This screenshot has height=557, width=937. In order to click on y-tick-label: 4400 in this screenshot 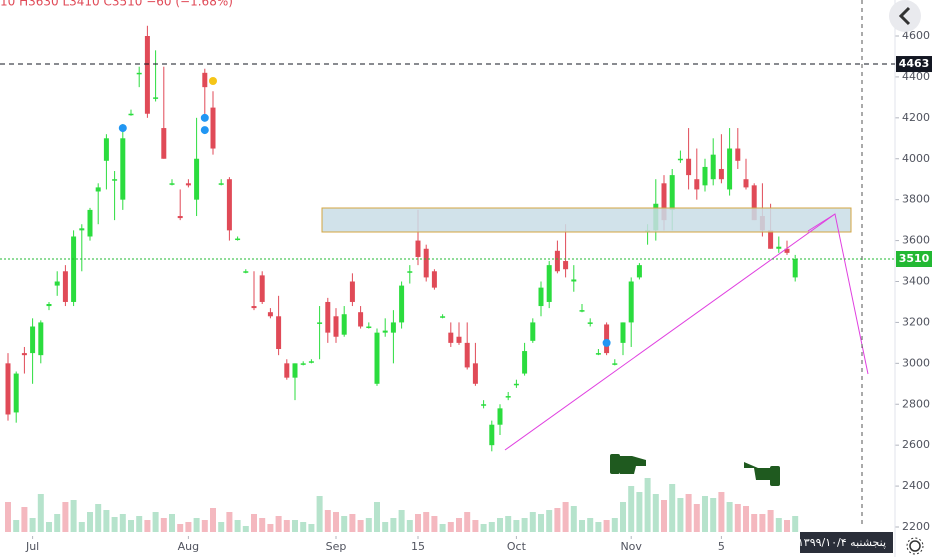, I will do `click(916, 76)`.